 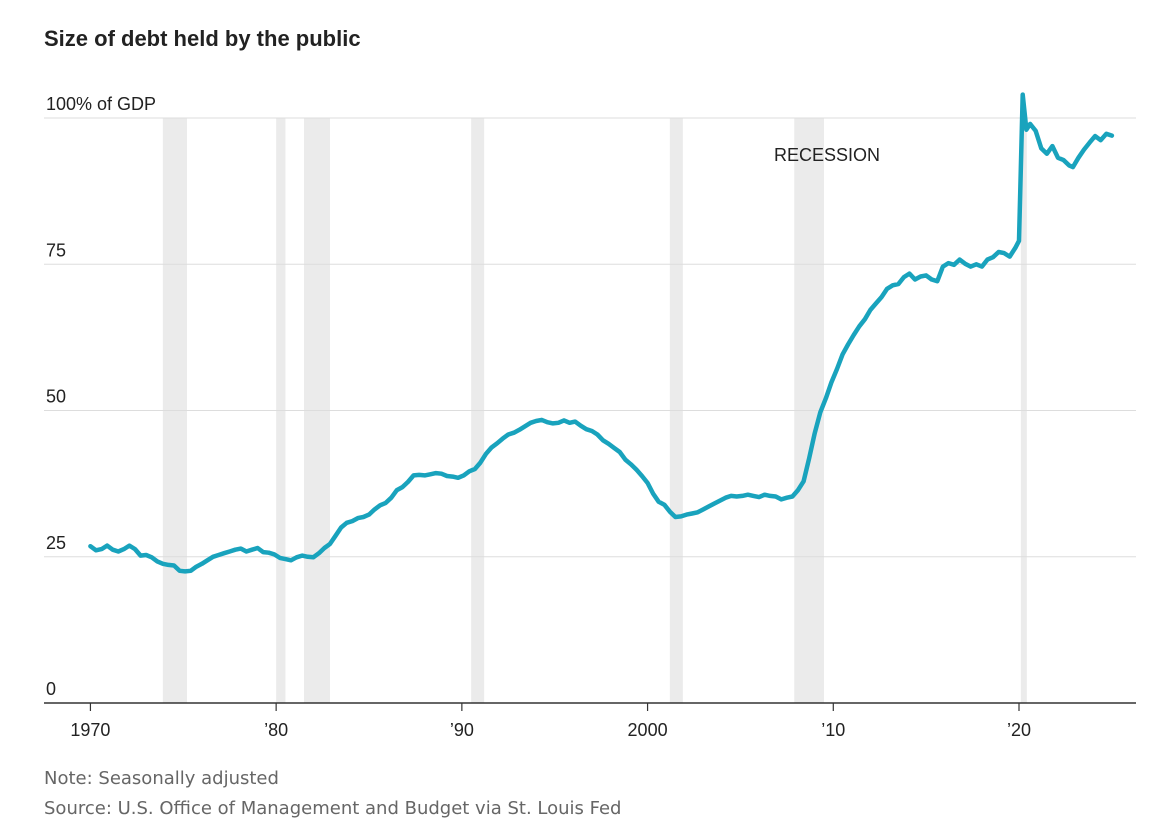 What do you see at coordinates (90, 730) in the screenshot?
I see `x-tick-label-0: 1970` at bounding box center [90, 730].